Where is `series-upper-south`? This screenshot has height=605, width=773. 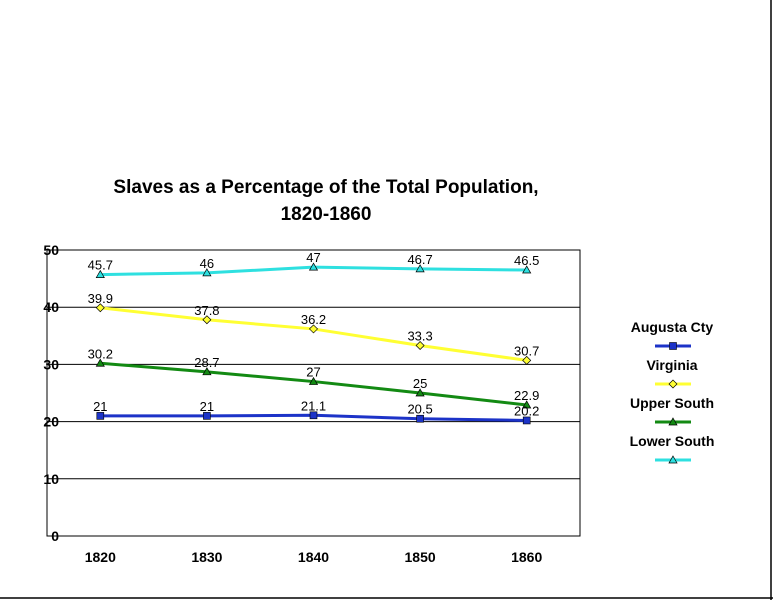
series-upper-south is located at coordinates (313, 383).